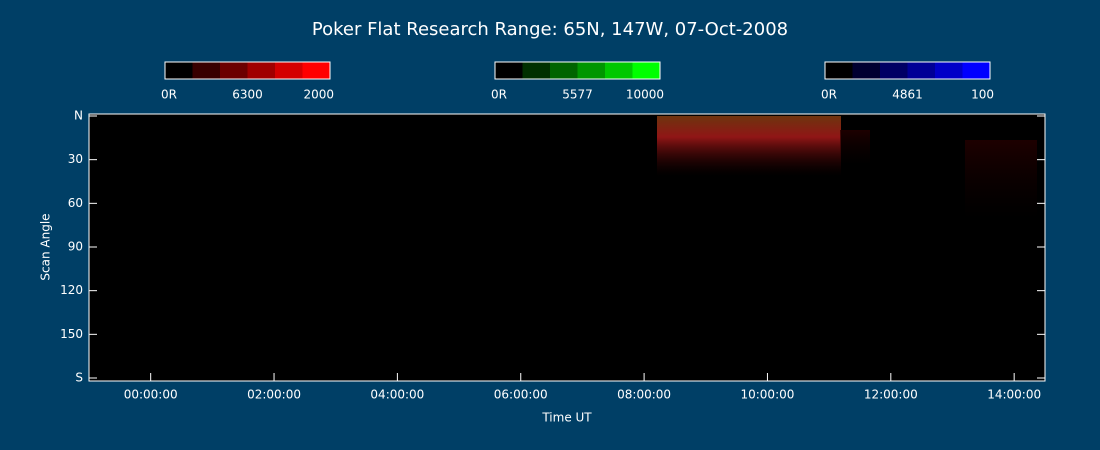 This screenshot has height=450, width=1100. Describe the element at coordinates (46, 246) in the screenshot. I see `y-axis-label: Scan Angle` at that location.